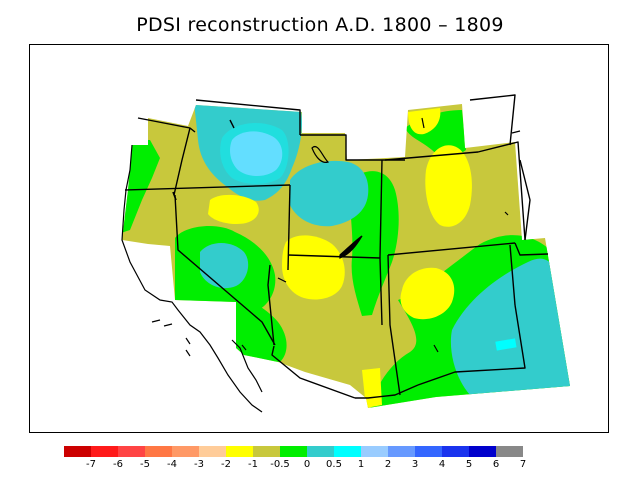  Describe the element at coordinates (387, 391) in the screenshot. I see `state-line-nm-south` at that location.